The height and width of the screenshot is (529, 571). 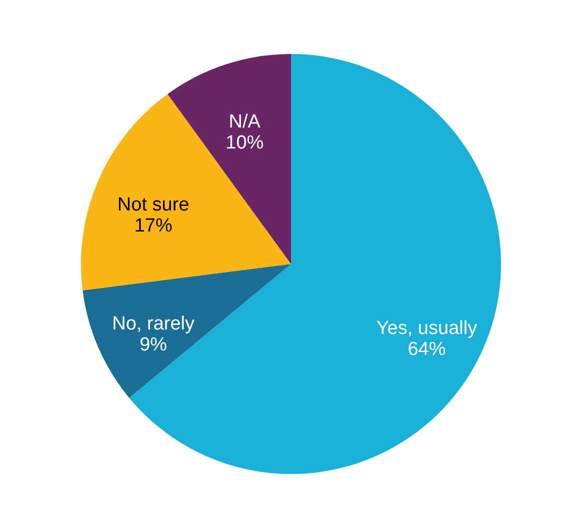 What do you see at coordinates (427, 349) in the screenshot?
I see `data-label: 64%` at bounding box center [427, 349].